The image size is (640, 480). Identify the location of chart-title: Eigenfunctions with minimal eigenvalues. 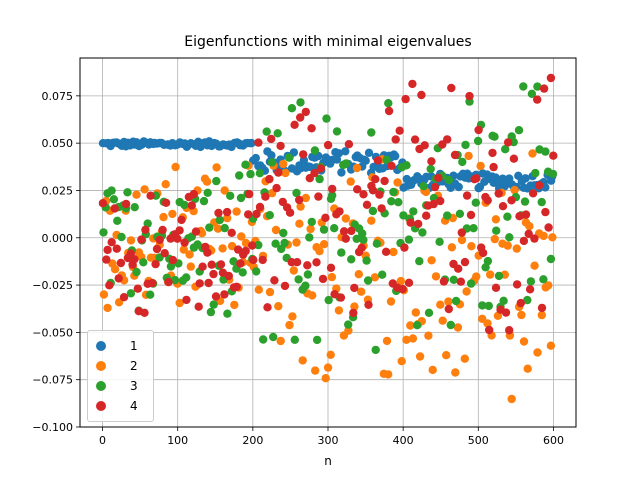
(328, 42).